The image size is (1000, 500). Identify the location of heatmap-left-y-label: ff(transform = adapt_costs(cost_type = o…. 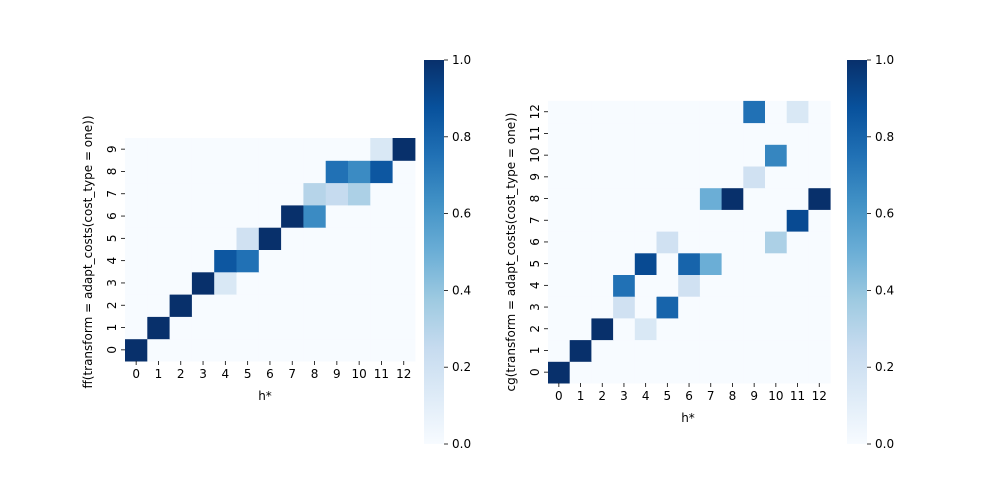
(88, 251).